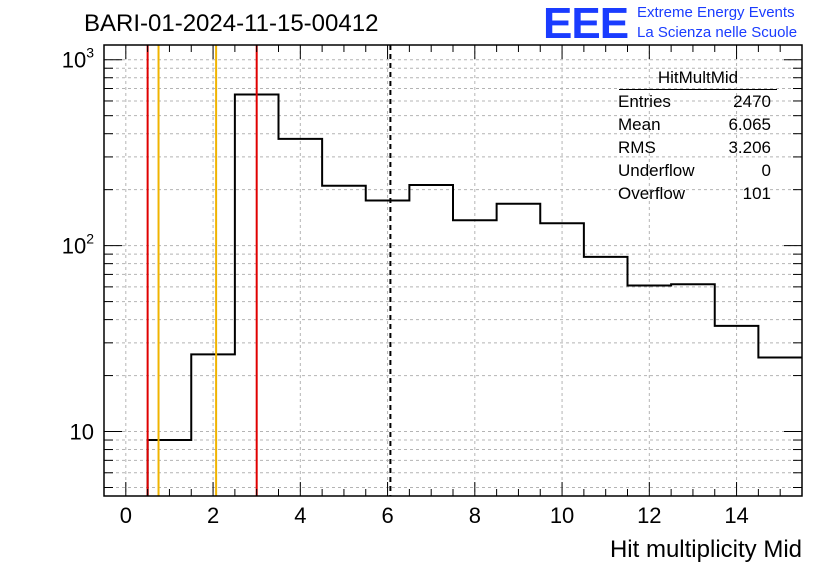 This screenshot has width=836, height=572. I want to click on stats-label: Overflow, so click(652, 193).